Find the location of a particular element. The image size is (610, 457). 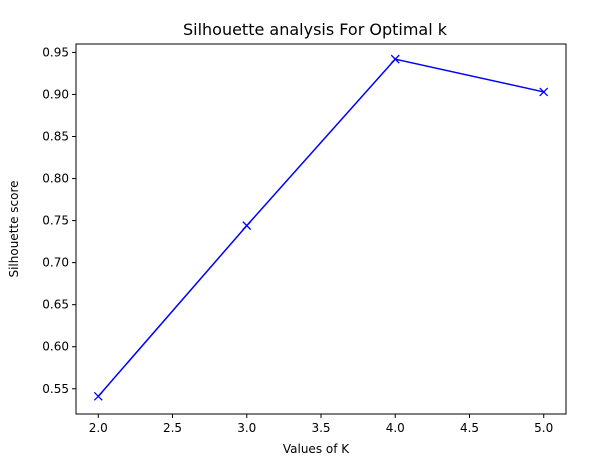

y-tick-label: 0.80 is located at coordinates (55, 179).